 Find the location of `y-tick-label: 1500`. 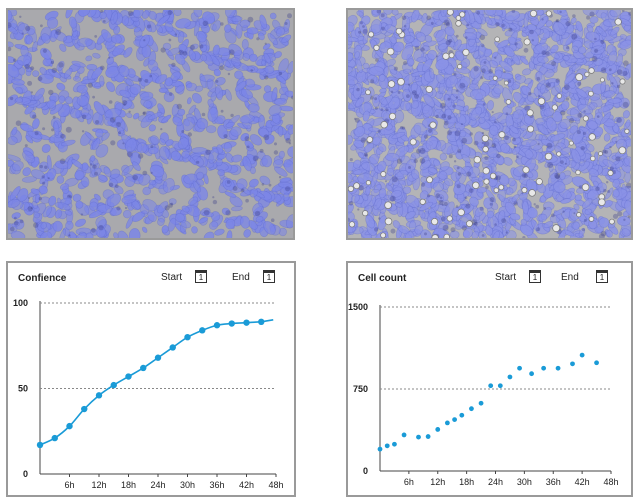

y-tick-label: 1500 is located at coordinates (358, 307).